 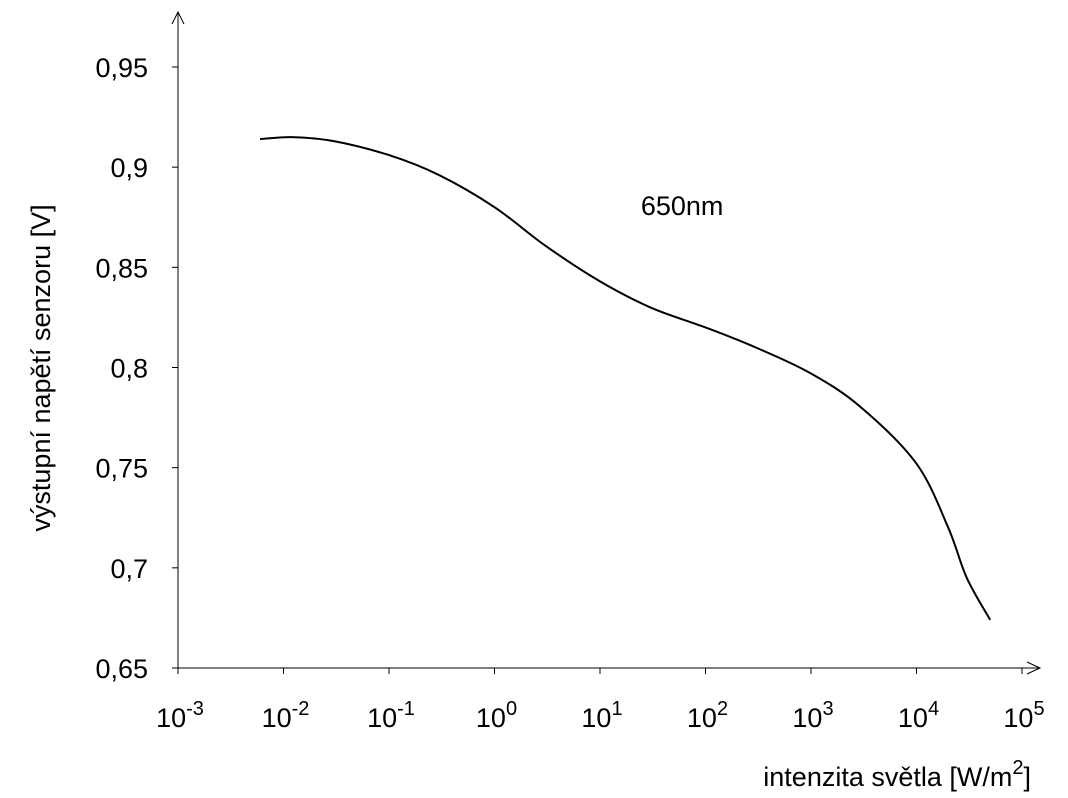 I want to click on x-tick-label: 10⁴, so click(x=918, y=715).